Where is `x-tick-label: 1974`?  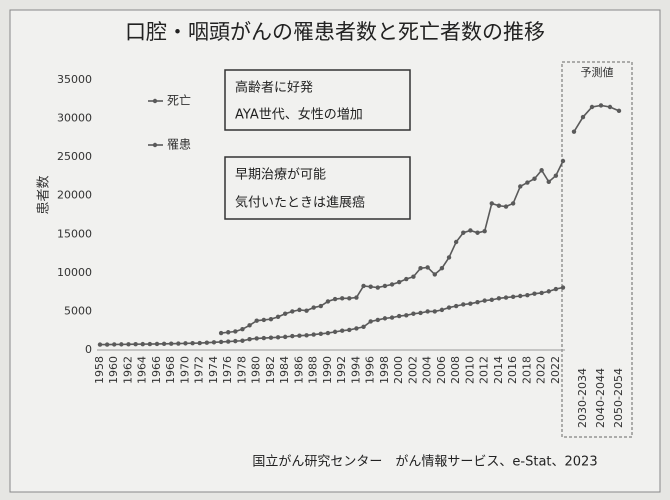
x-tick-label: 1974 is located at coordinates (213, 370).